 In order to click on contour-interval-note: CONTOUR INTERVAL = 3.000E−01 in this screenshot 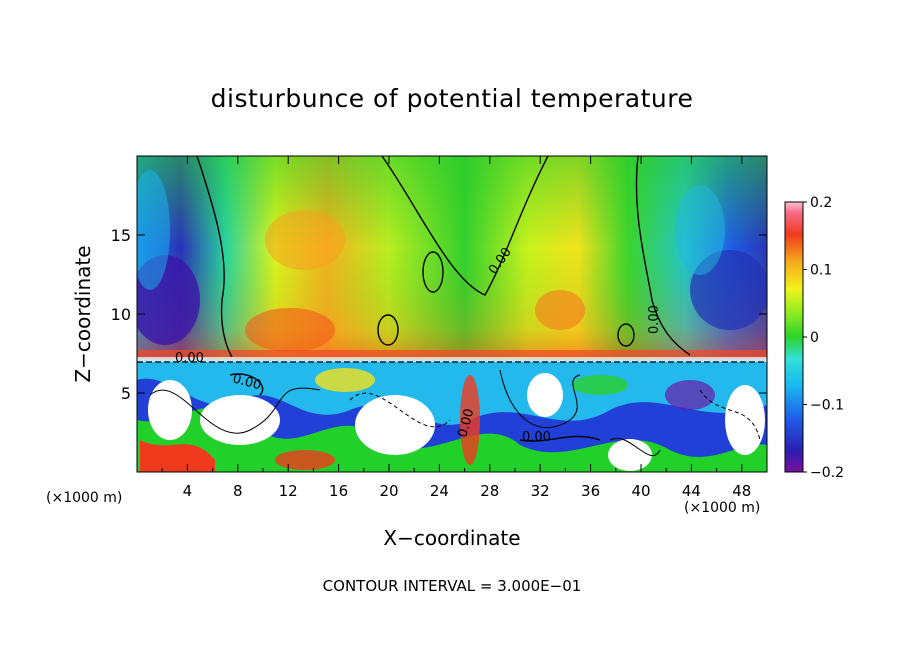, I will do `click(452, 586)`.